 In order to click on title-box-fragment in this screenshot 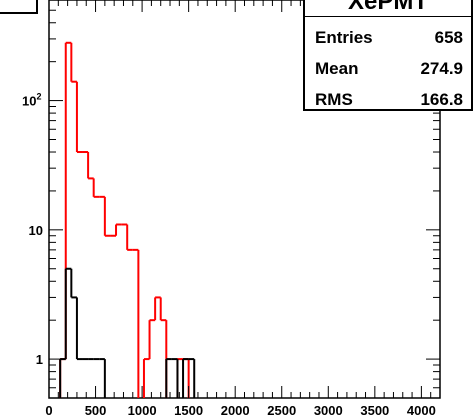, I will do `click(19, 7)`.